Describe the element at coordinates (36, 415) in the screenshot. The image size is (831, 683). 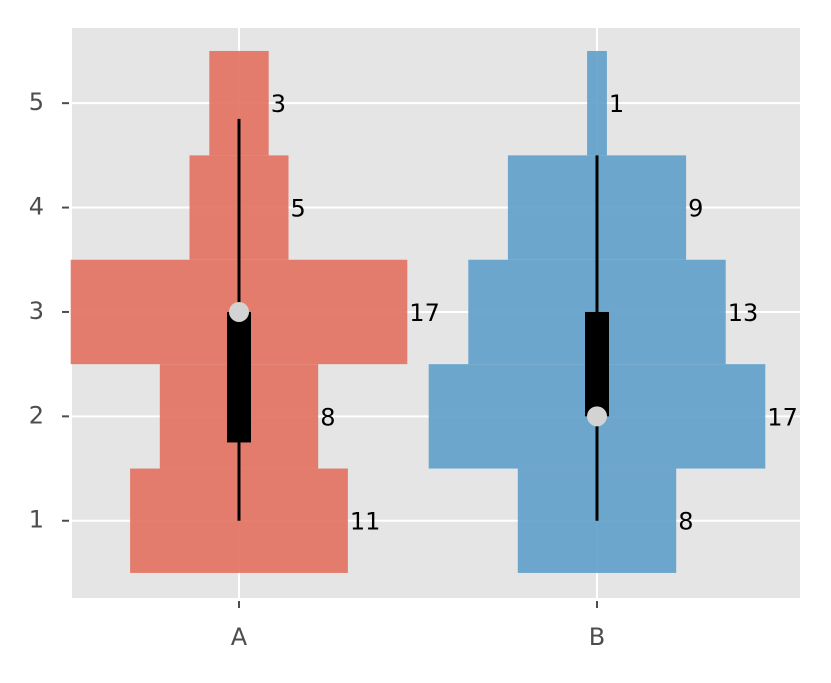
I see `y-tick-label: 2` at that location.